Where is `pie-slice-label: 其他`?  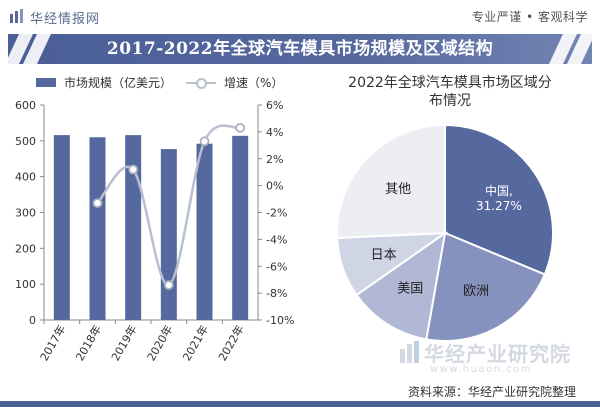
pie-slice-label: 其他 is located at coordinates (398, 189).